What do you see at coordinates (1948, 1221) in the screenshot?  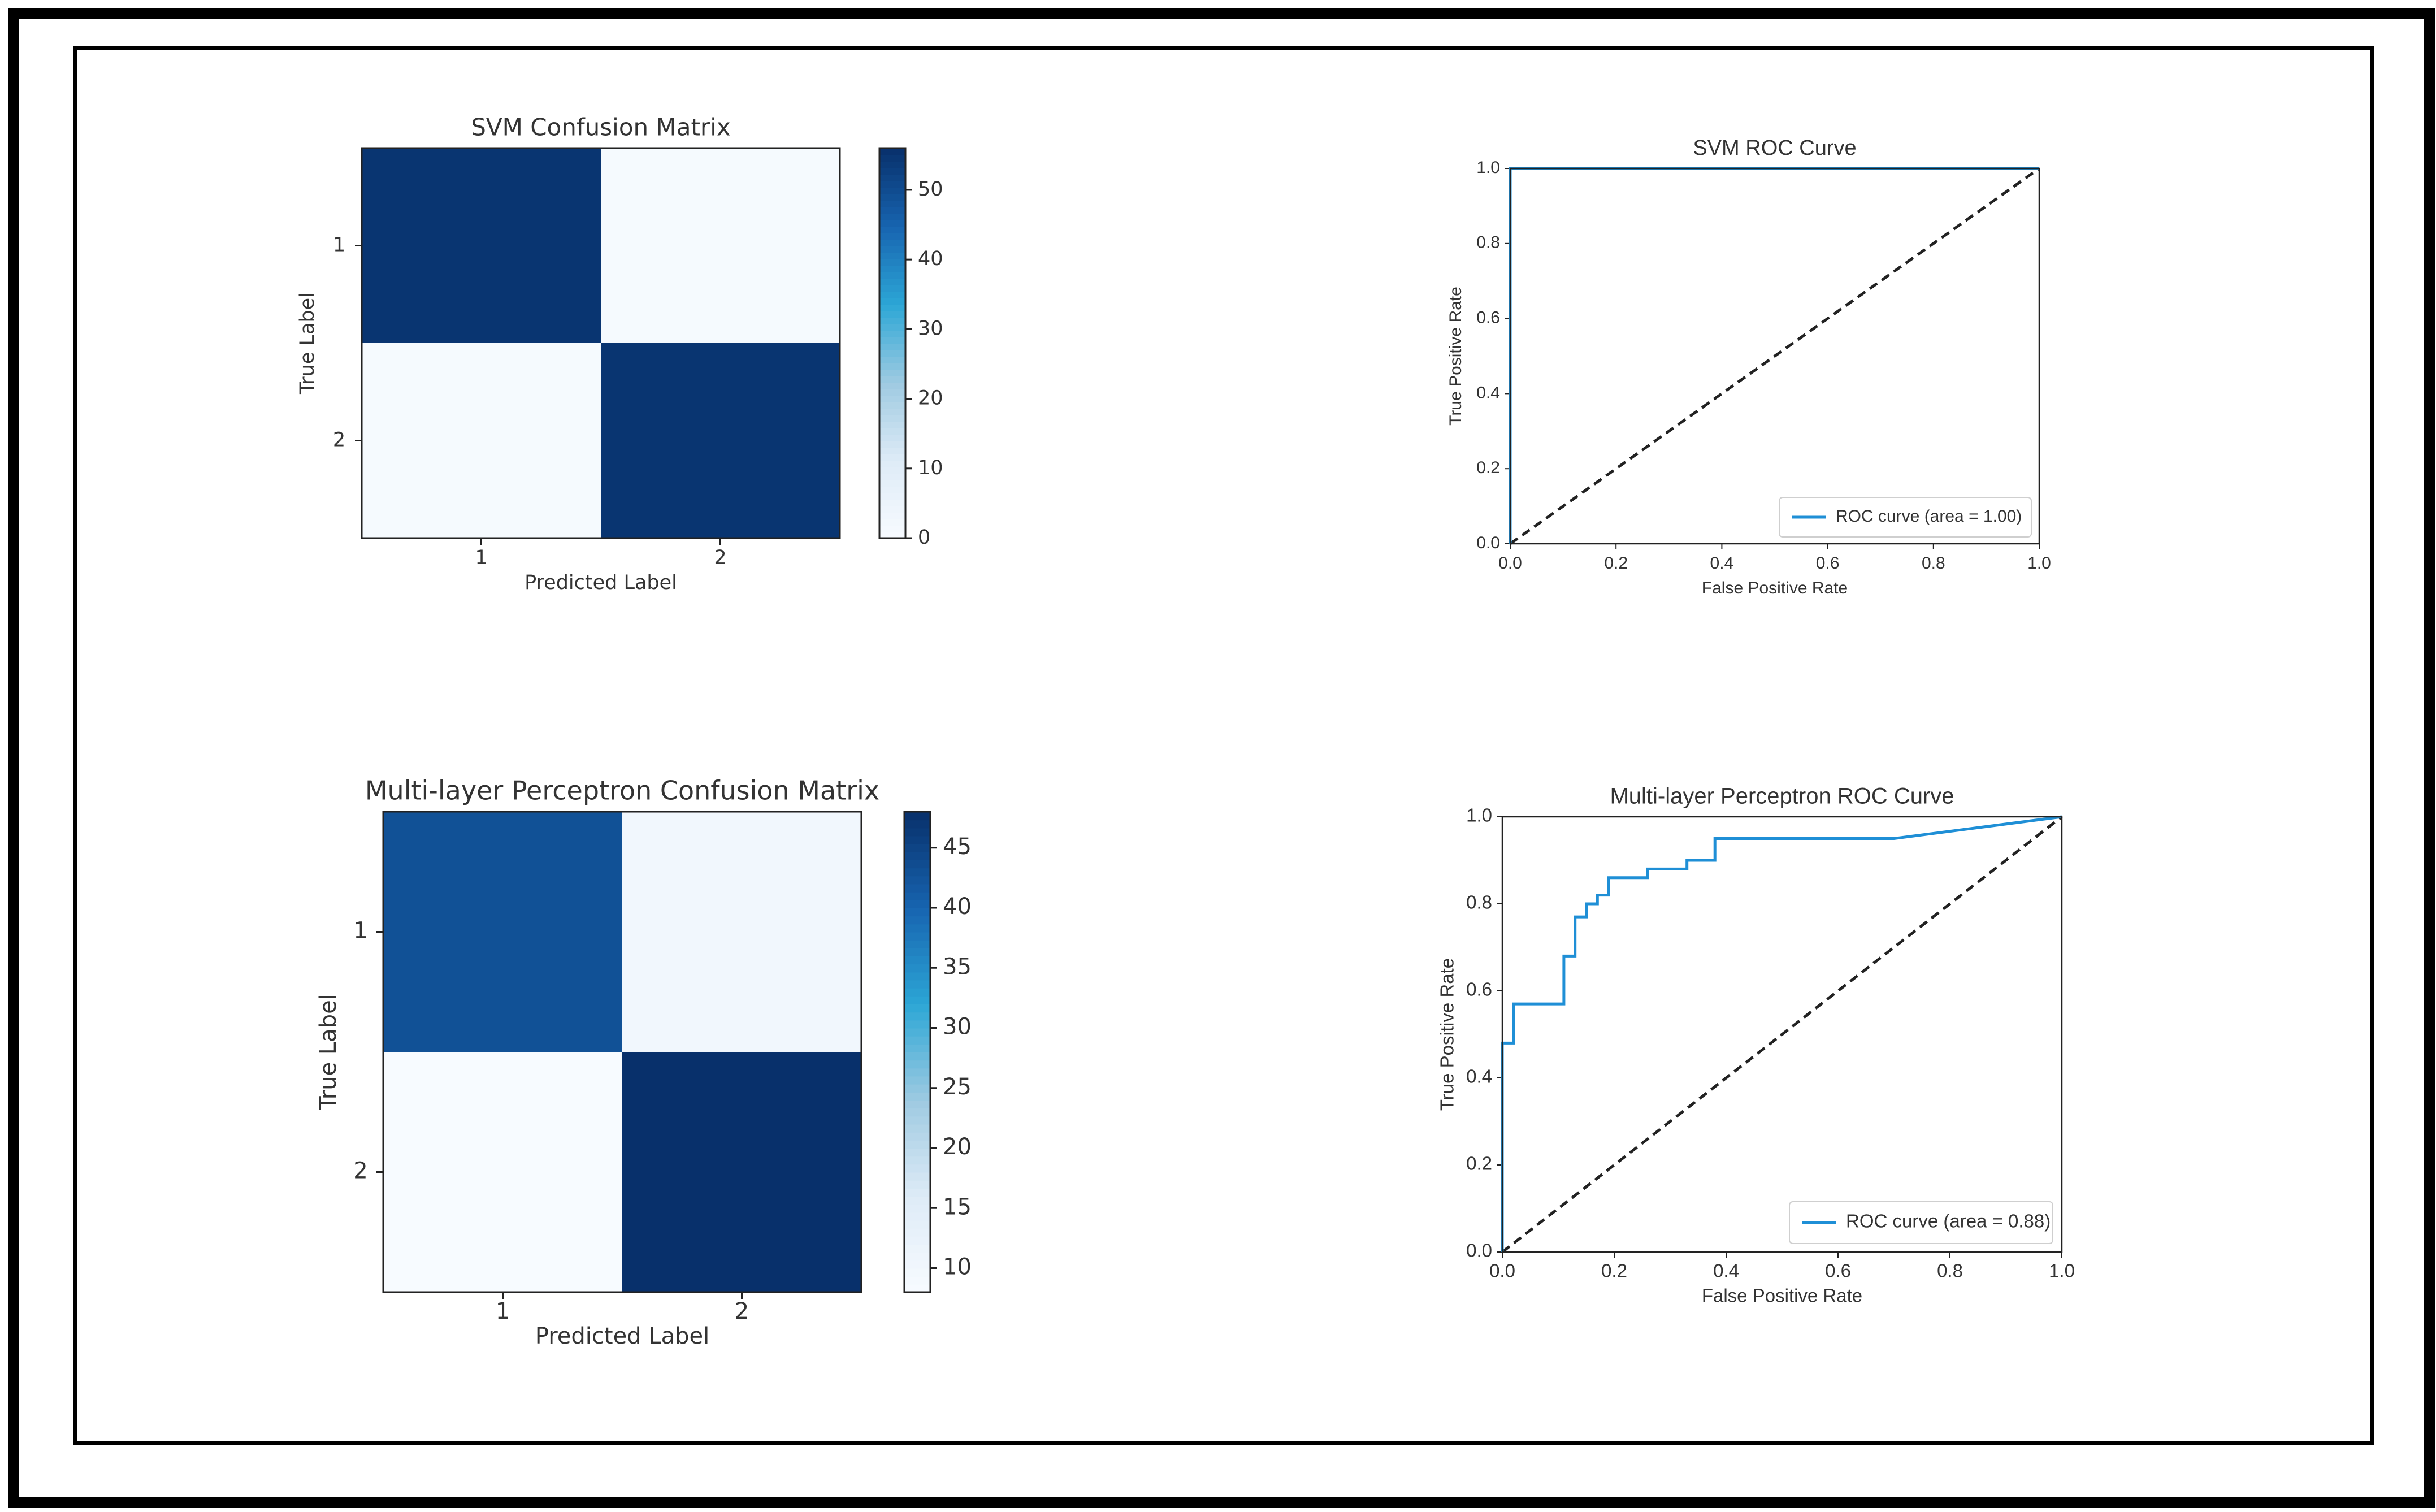 I see `legend-label: ROC curve (area = 0.88)` at bounding box center [1948, 1221].